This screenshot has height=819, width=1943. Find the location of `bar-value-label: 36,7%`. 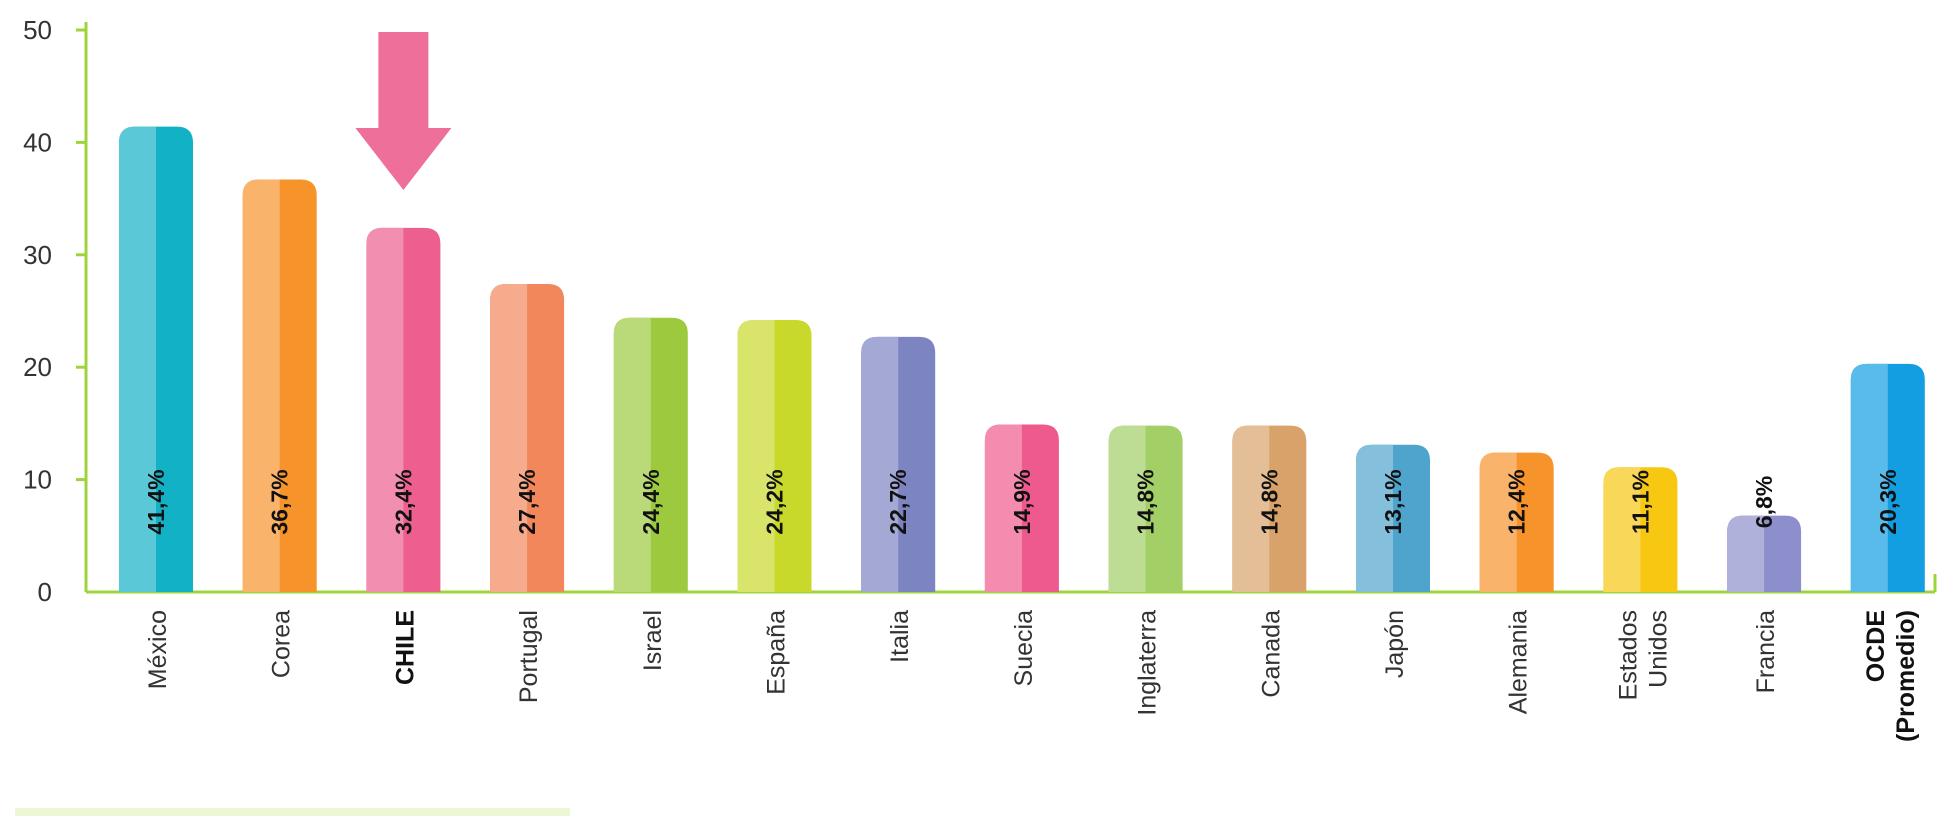

bar-value-label: 36,7% is located at coordinates (280, 501).